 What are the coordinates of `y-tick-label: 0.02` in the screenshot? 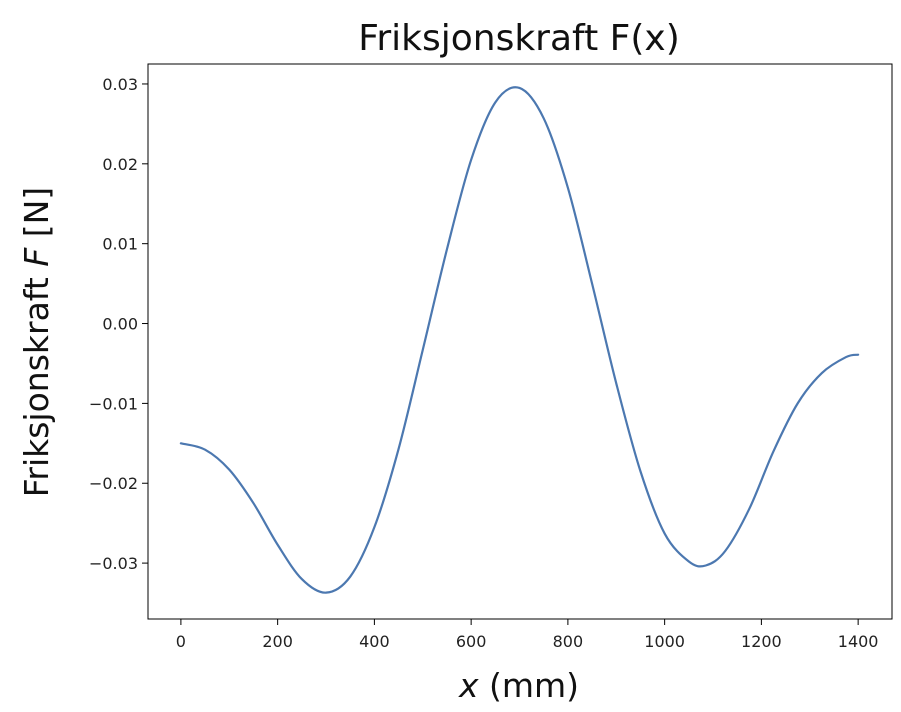 It's located at (120, 164).